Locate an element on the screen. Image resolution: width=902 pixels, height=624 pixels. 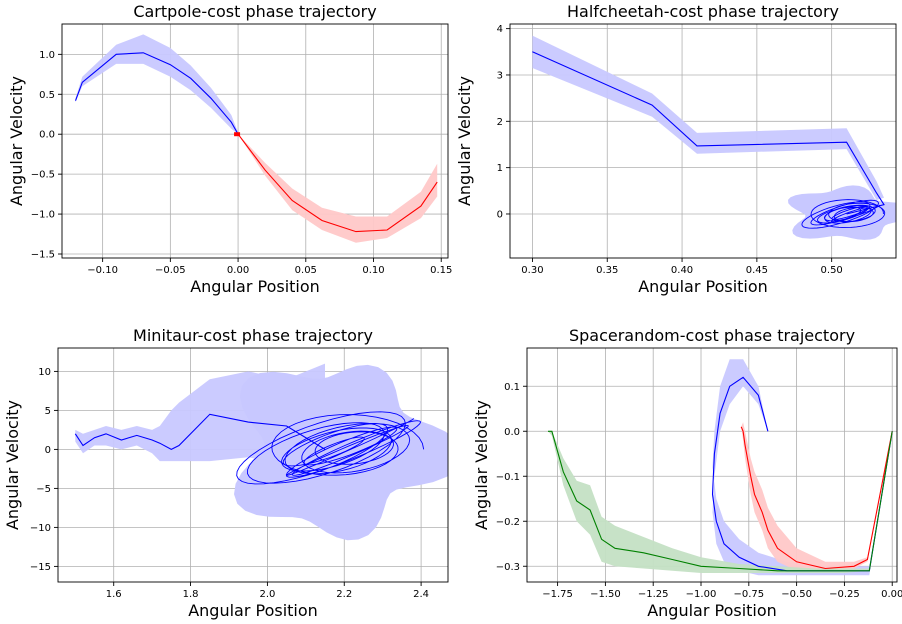
y-tick-label: 1 is located at coordinates (500, 168).